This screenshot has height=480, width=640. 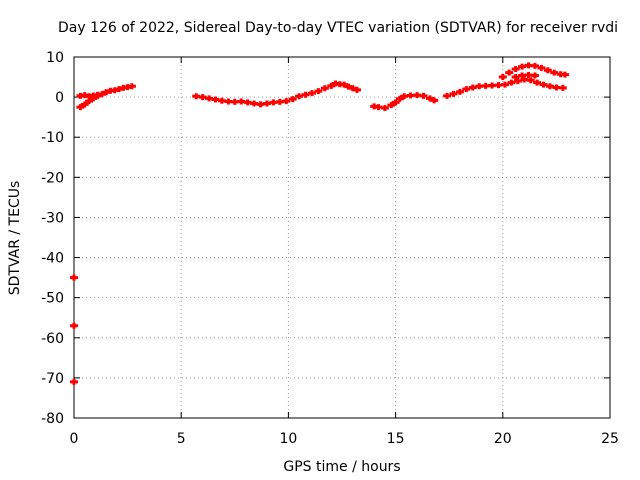 I want to click on y-tick-label: -30, so click(x=52, y=218).